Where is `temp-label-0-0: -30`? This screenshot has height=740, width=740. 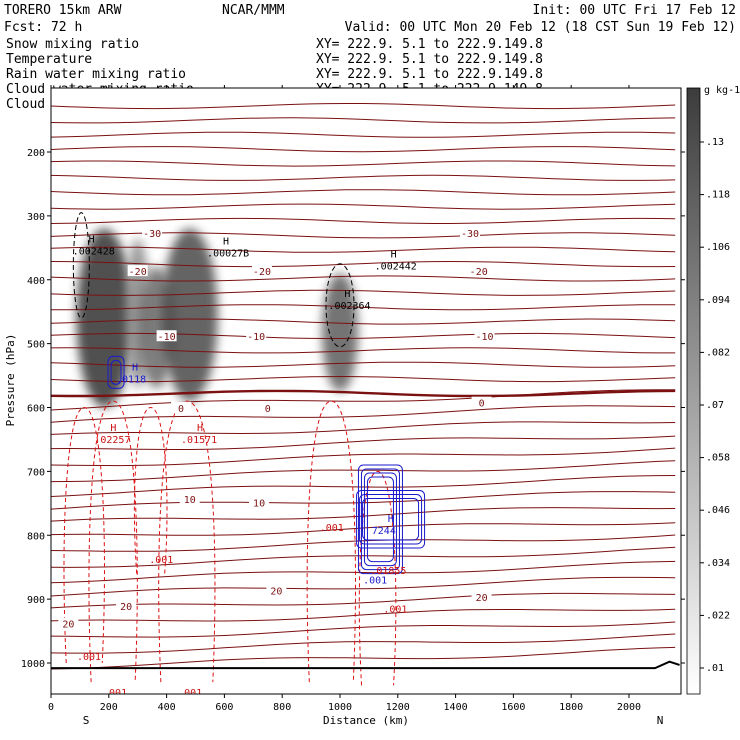 temp-label-0-0: -30 is located at coordinates (152, 234).